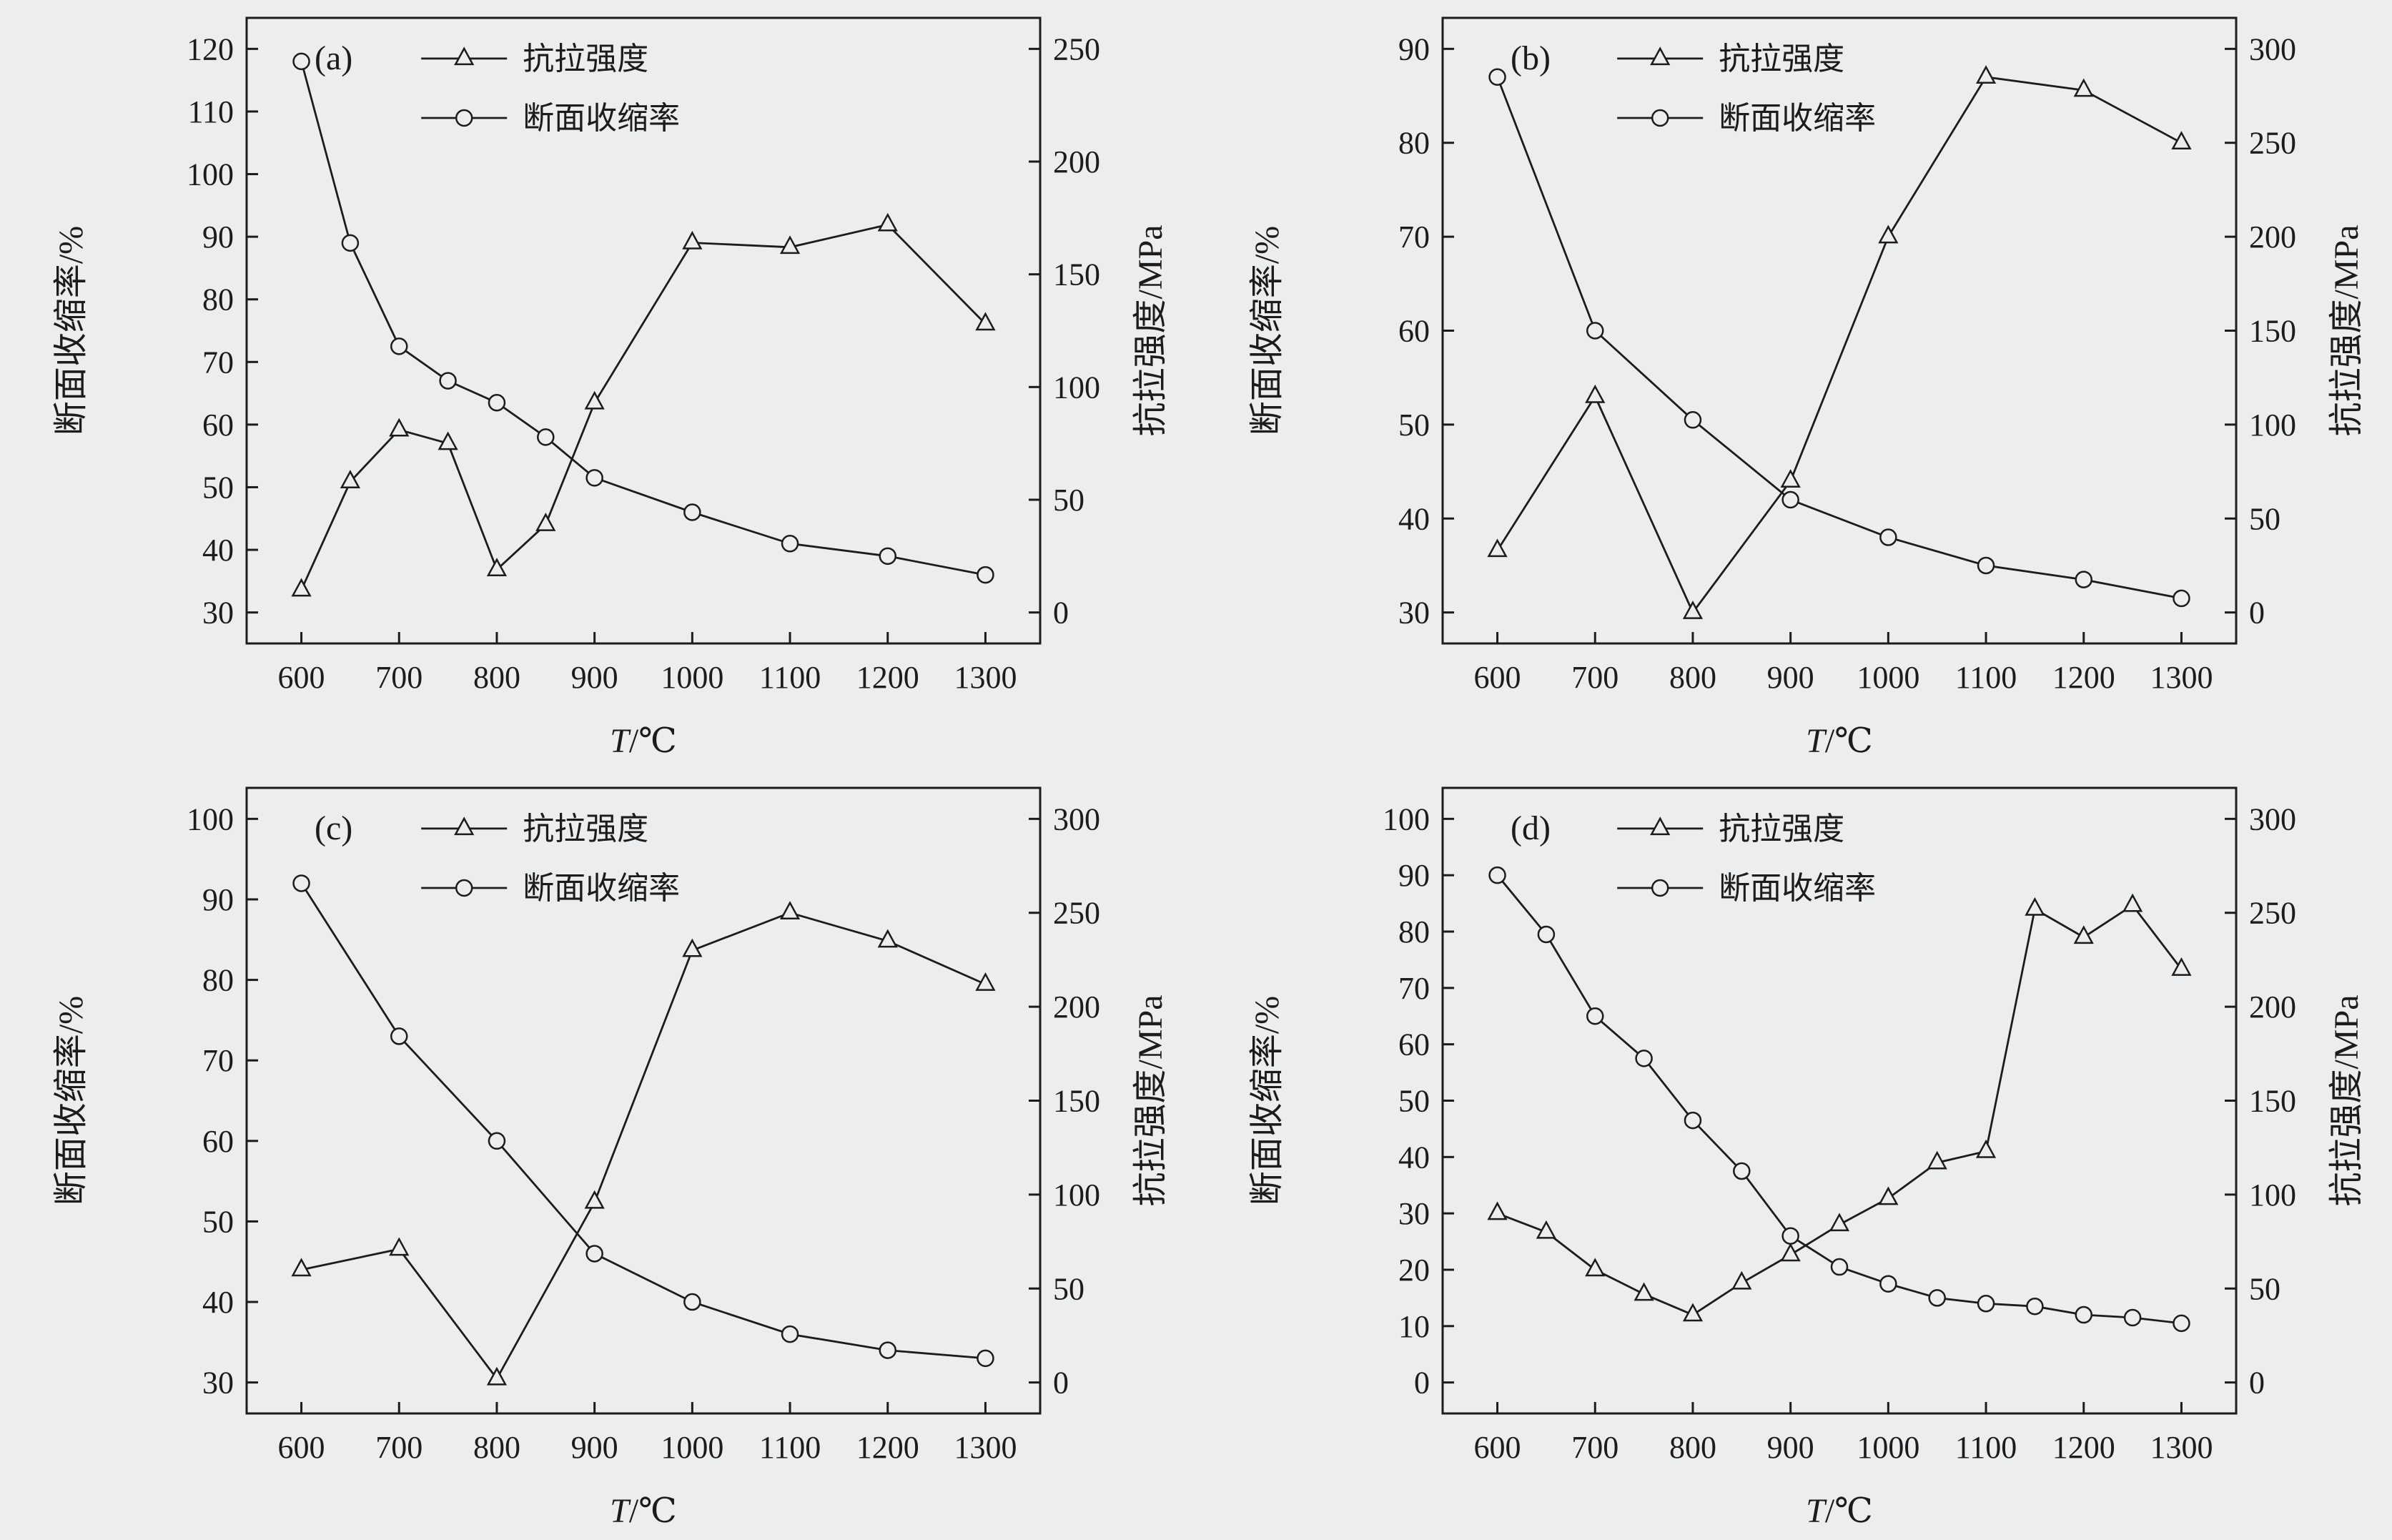 Image resolution: width=2392 pixels, height=1540 pixels. What do you see at coordinates (1076, 274) in the screenshot?
I see `right-tick-label: 150` at bounding box center [1076, 274].